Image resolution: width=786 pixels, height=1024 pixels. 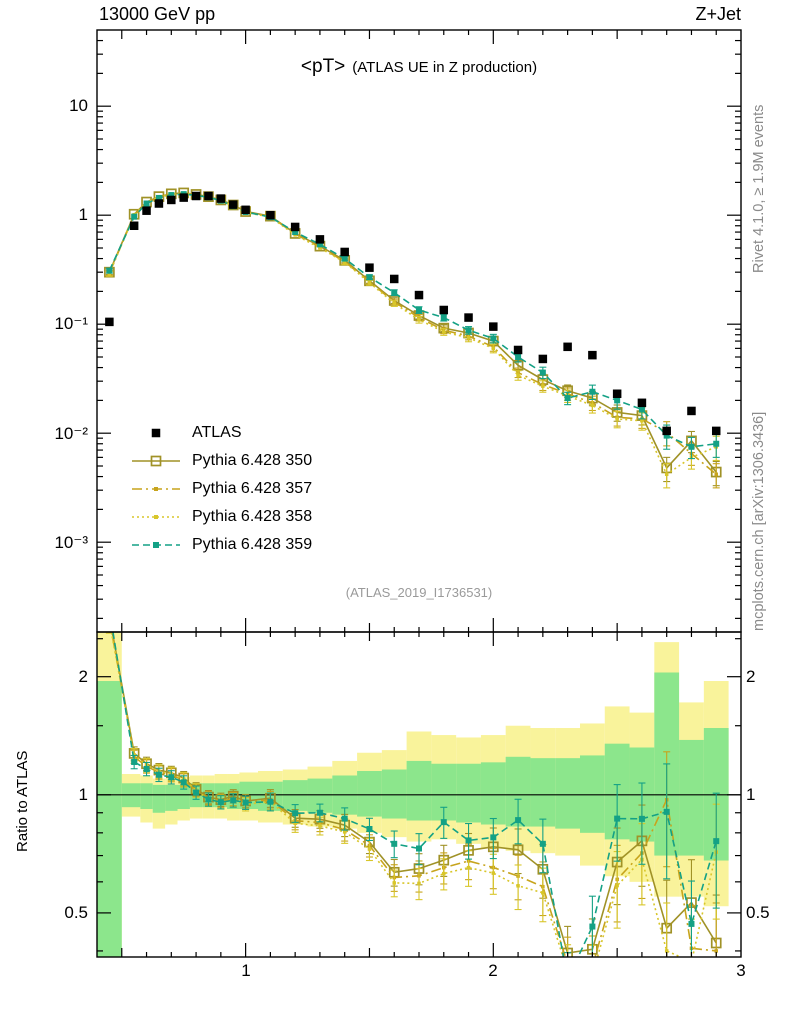 I want to click on main-ytick-10: 10, so click(x=78, y=105).